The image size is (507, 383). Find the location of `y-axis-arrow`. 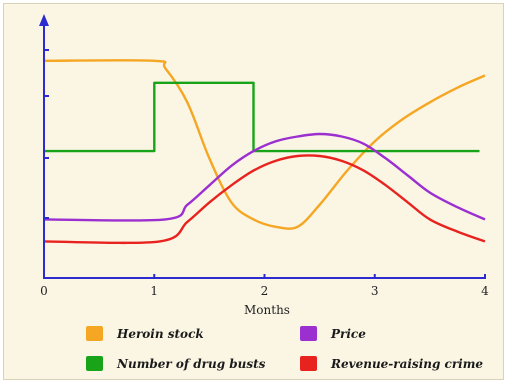

y-axis-arrow is located at coordinates (44, 20).